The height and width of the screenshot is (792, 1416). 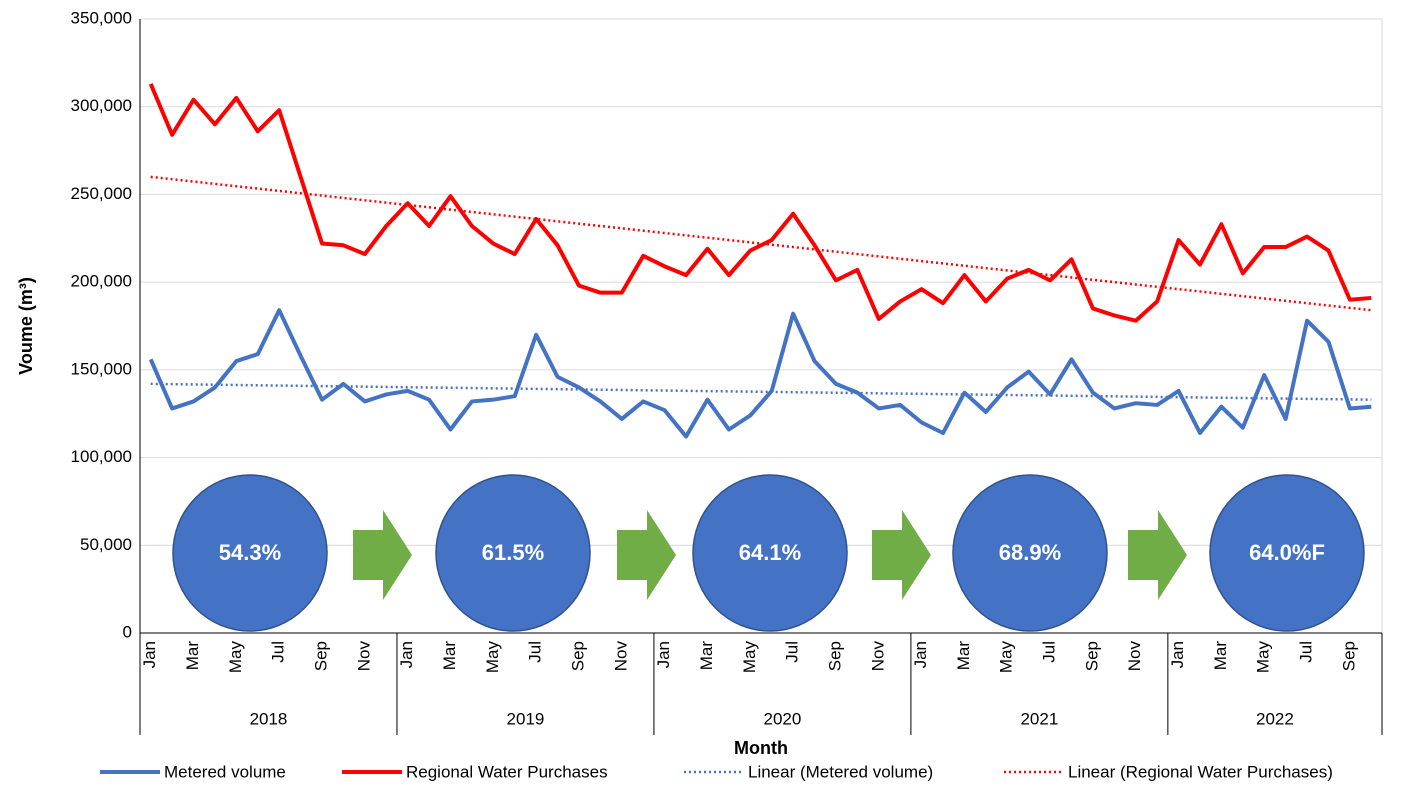 What do you see at coordinates (101, 456) in the screenshot?
I see `y-tick-label: 100,000` at bounding box center [101, 456].